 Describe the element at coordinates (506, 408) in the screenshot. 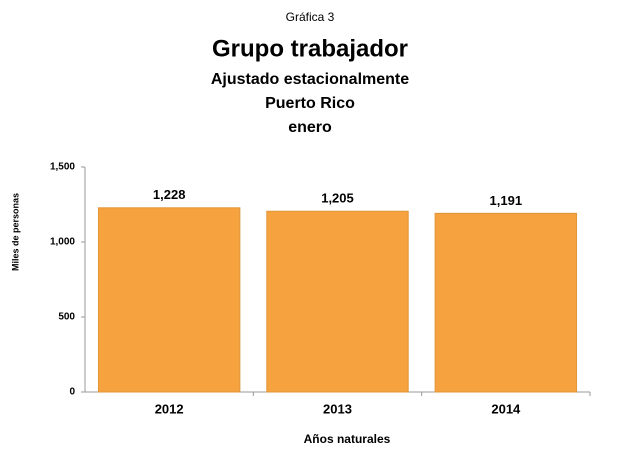

I see `x-tick-label: 2014` at that location.